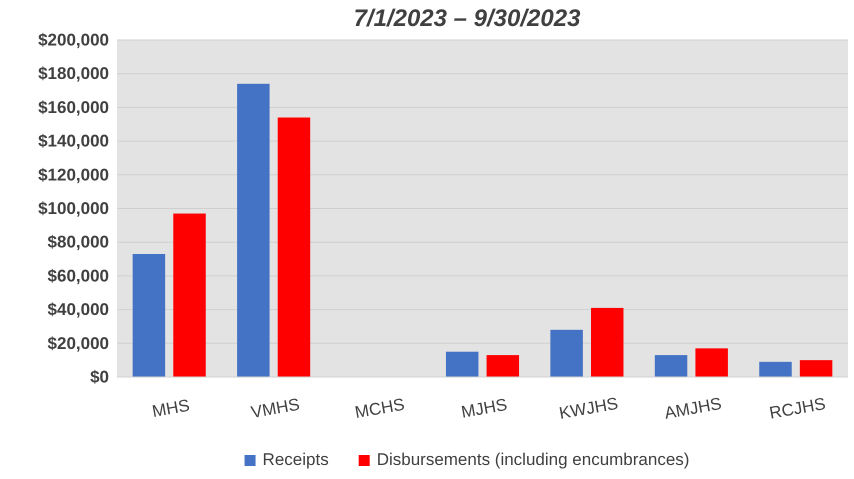 This screenshot has height=479, width=854. I want to click on y-tick-label: $180,000, so click(73, 74).